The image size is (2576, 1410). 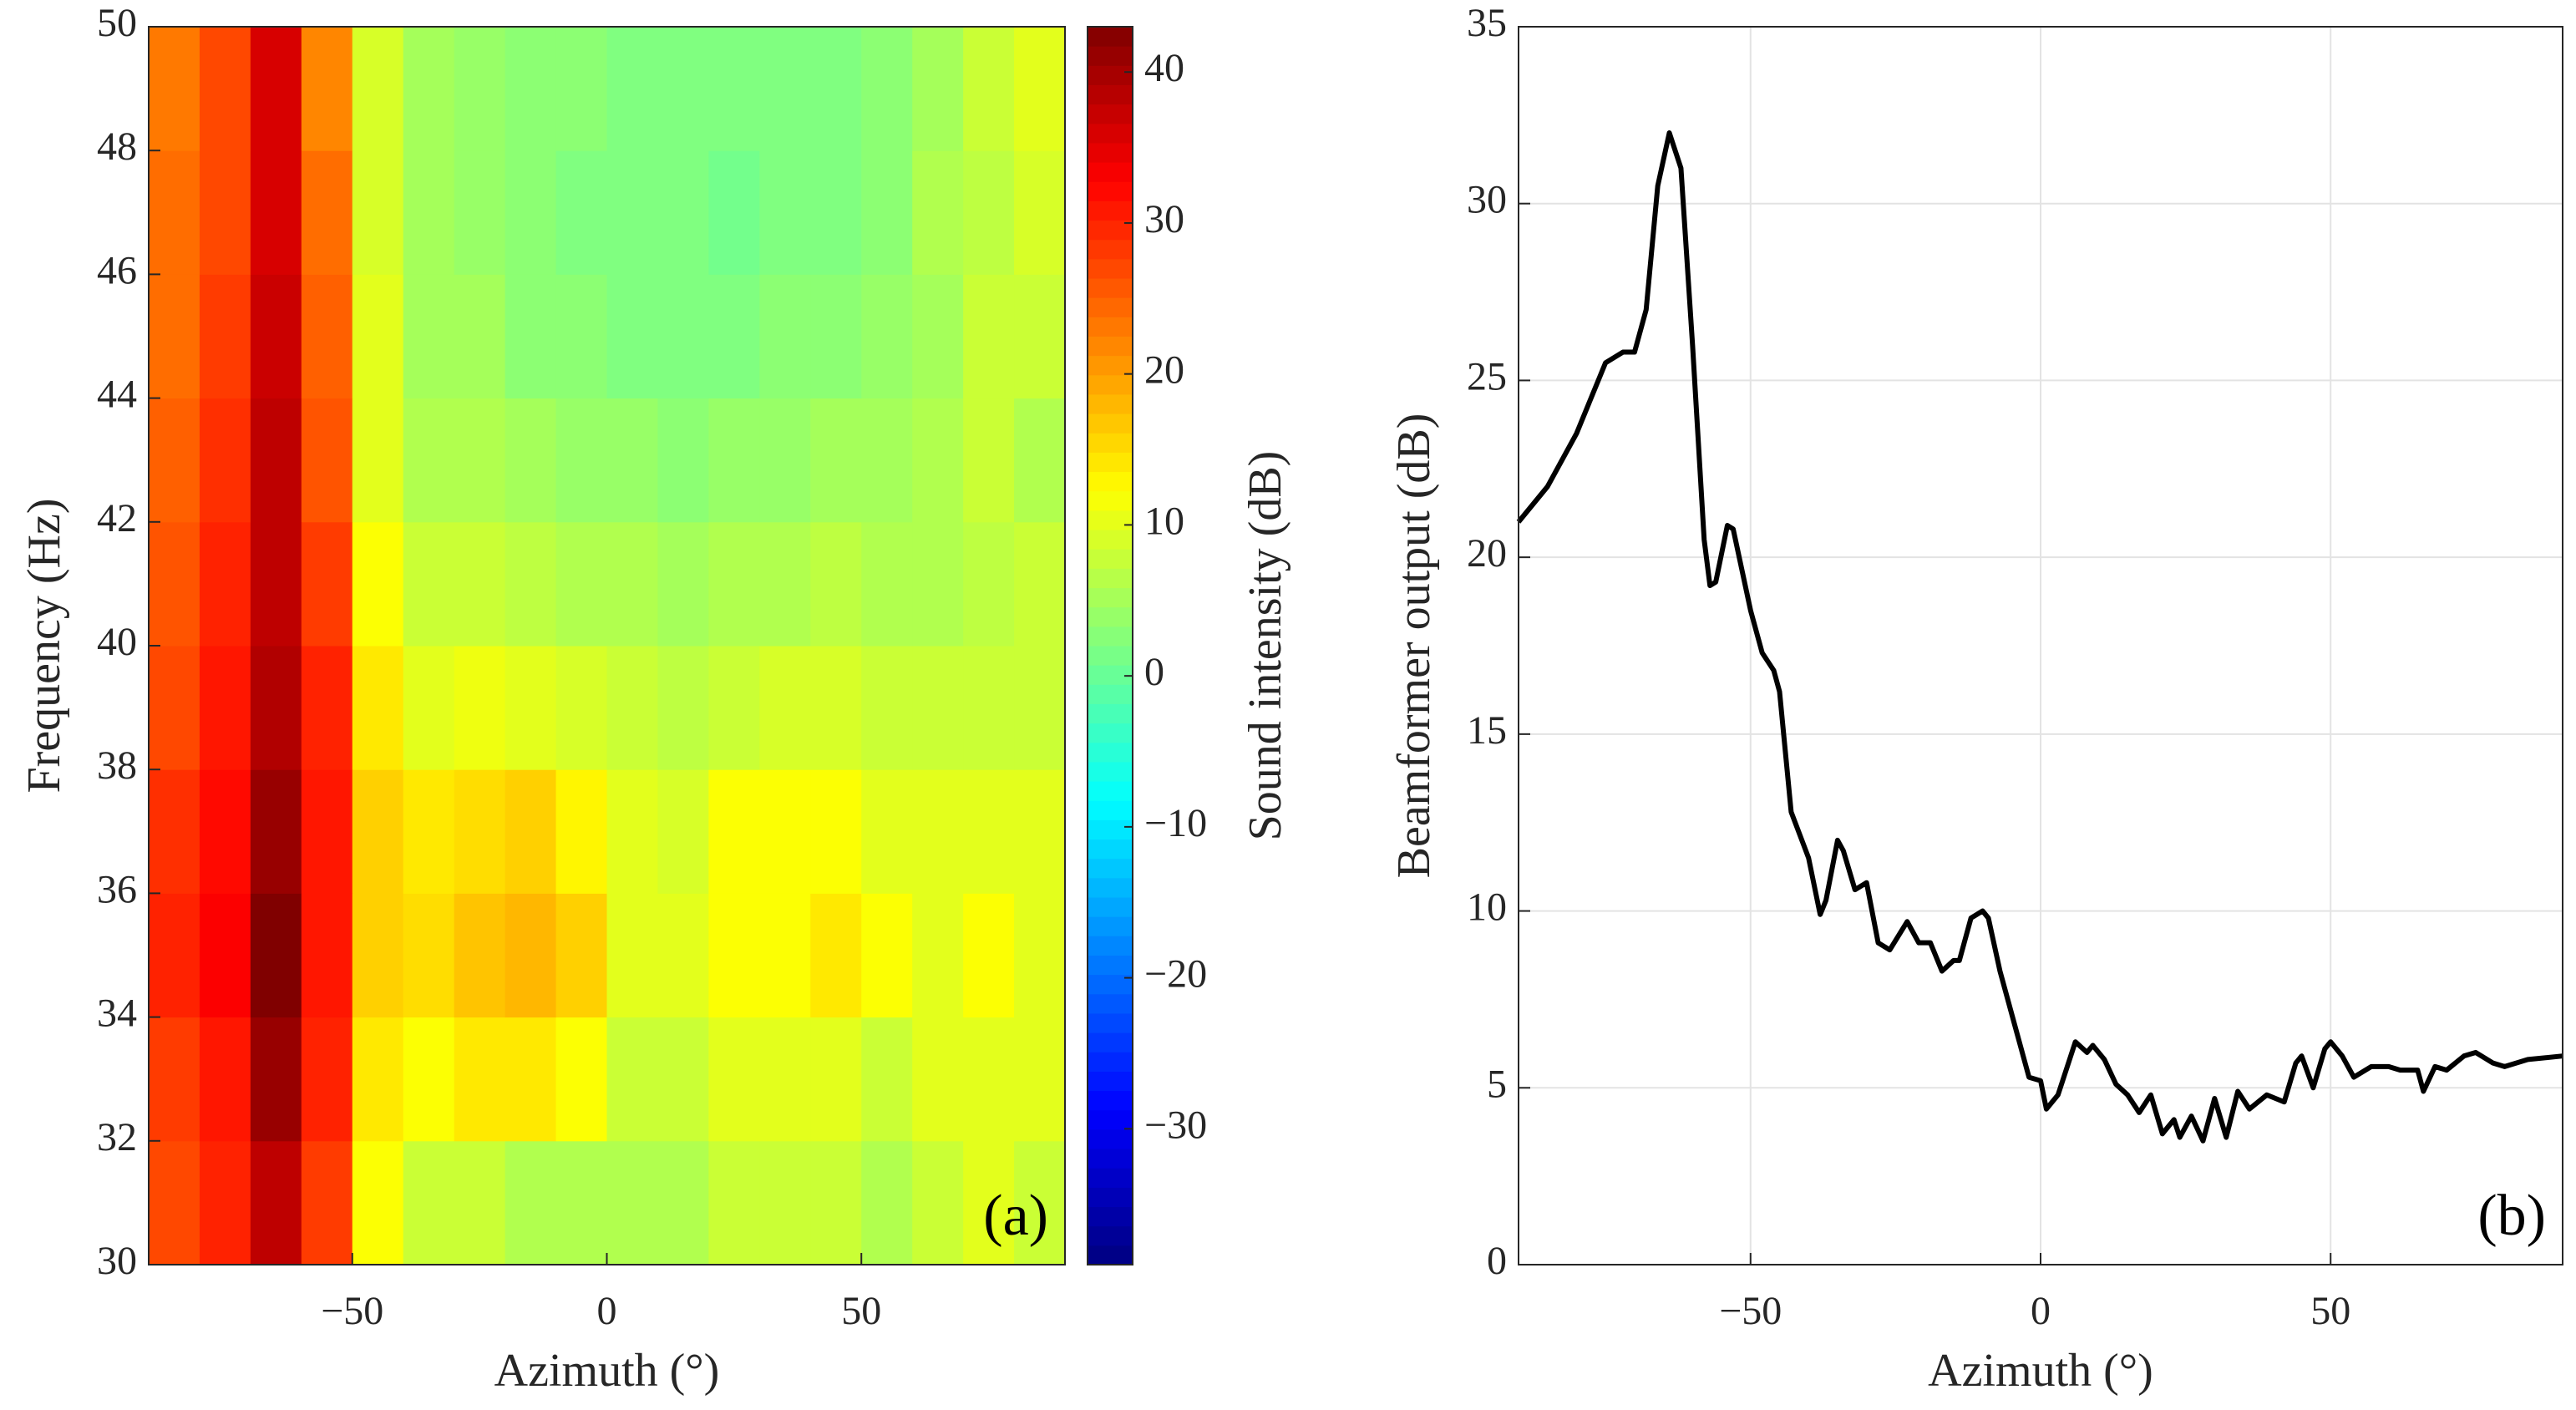 I want to click on x-tick-label: 0, so click(x=607, y=1311).